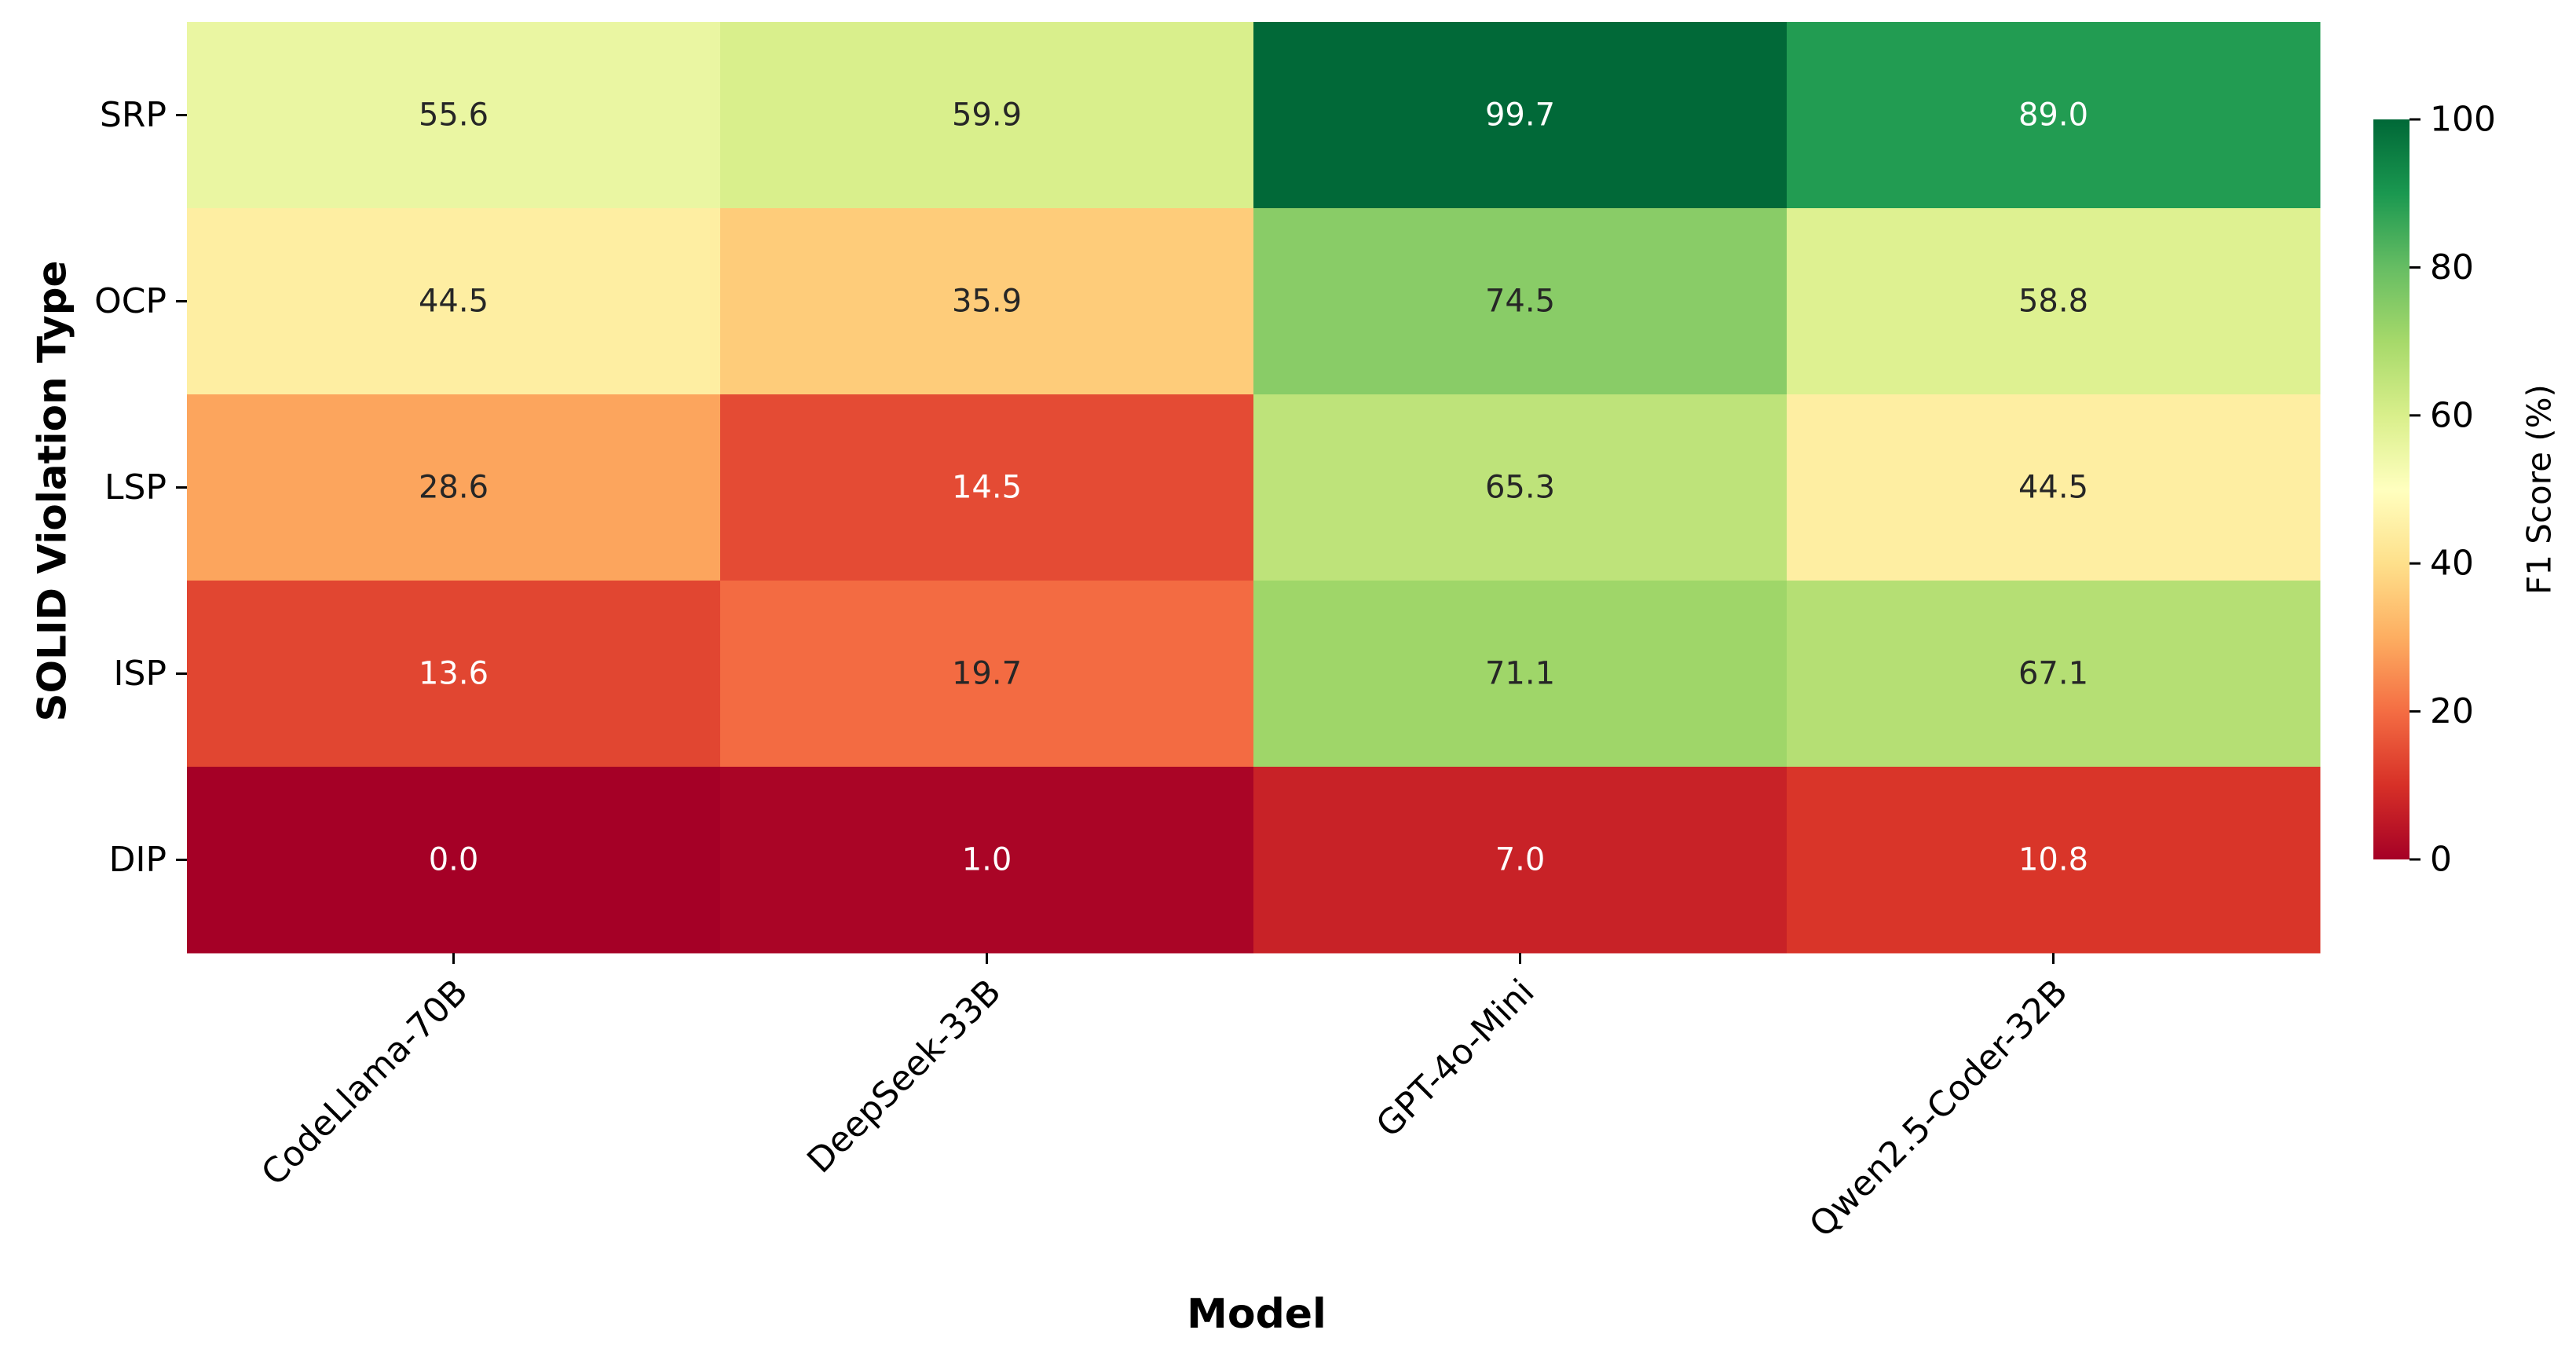 This screenshot has width=2576, height=1363. What do you see at coordinates (365, 1082) in the screenshot?
I see `x-tick-label: CodeLlama-70B` at bounding box center [365, 1082].